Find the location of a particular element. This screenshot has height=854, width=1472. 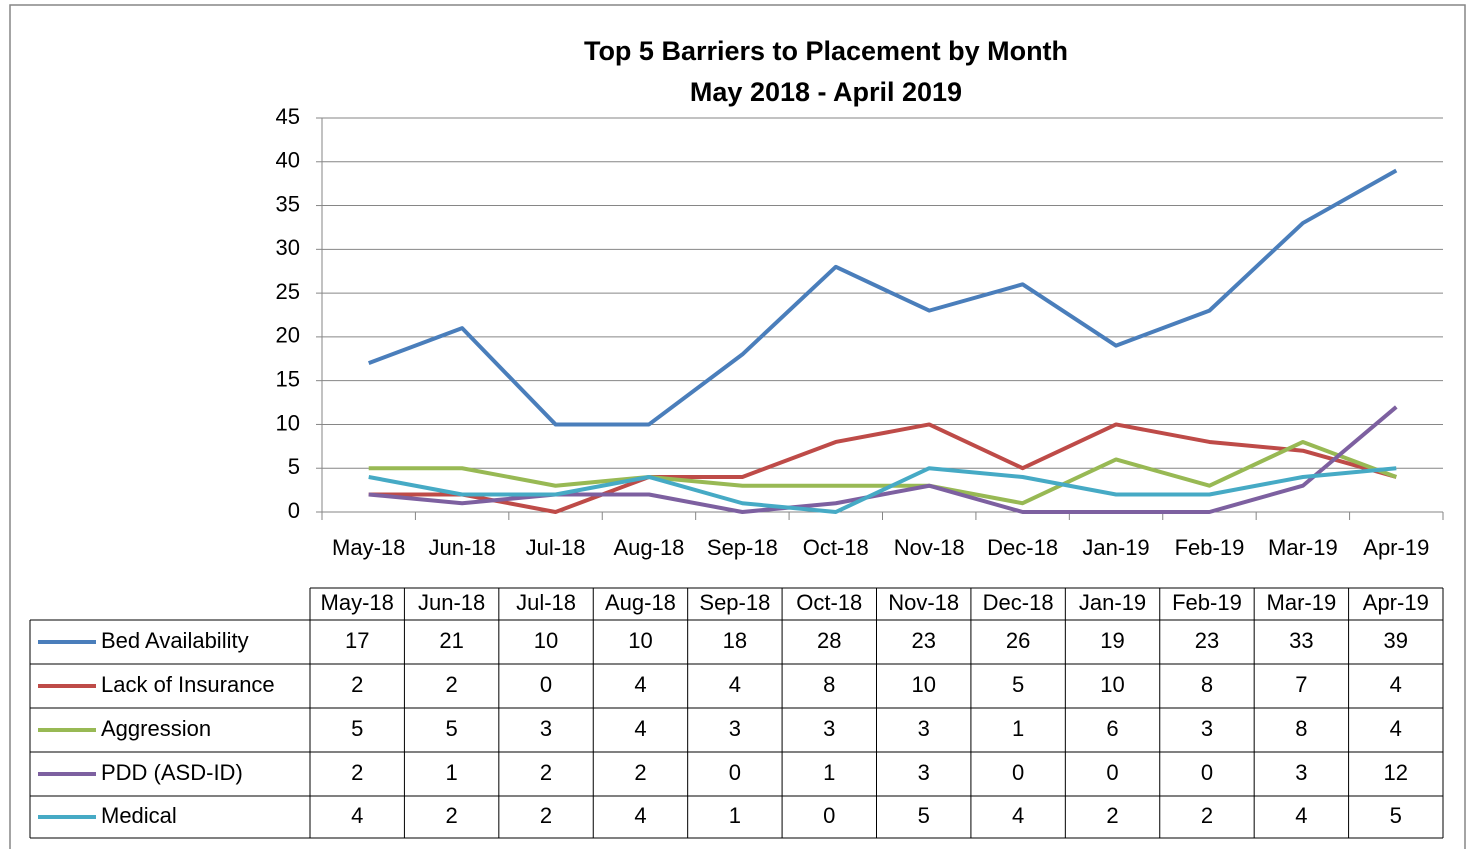

x-tick-label: Apr-19 is located at coordinates (1396, 547).